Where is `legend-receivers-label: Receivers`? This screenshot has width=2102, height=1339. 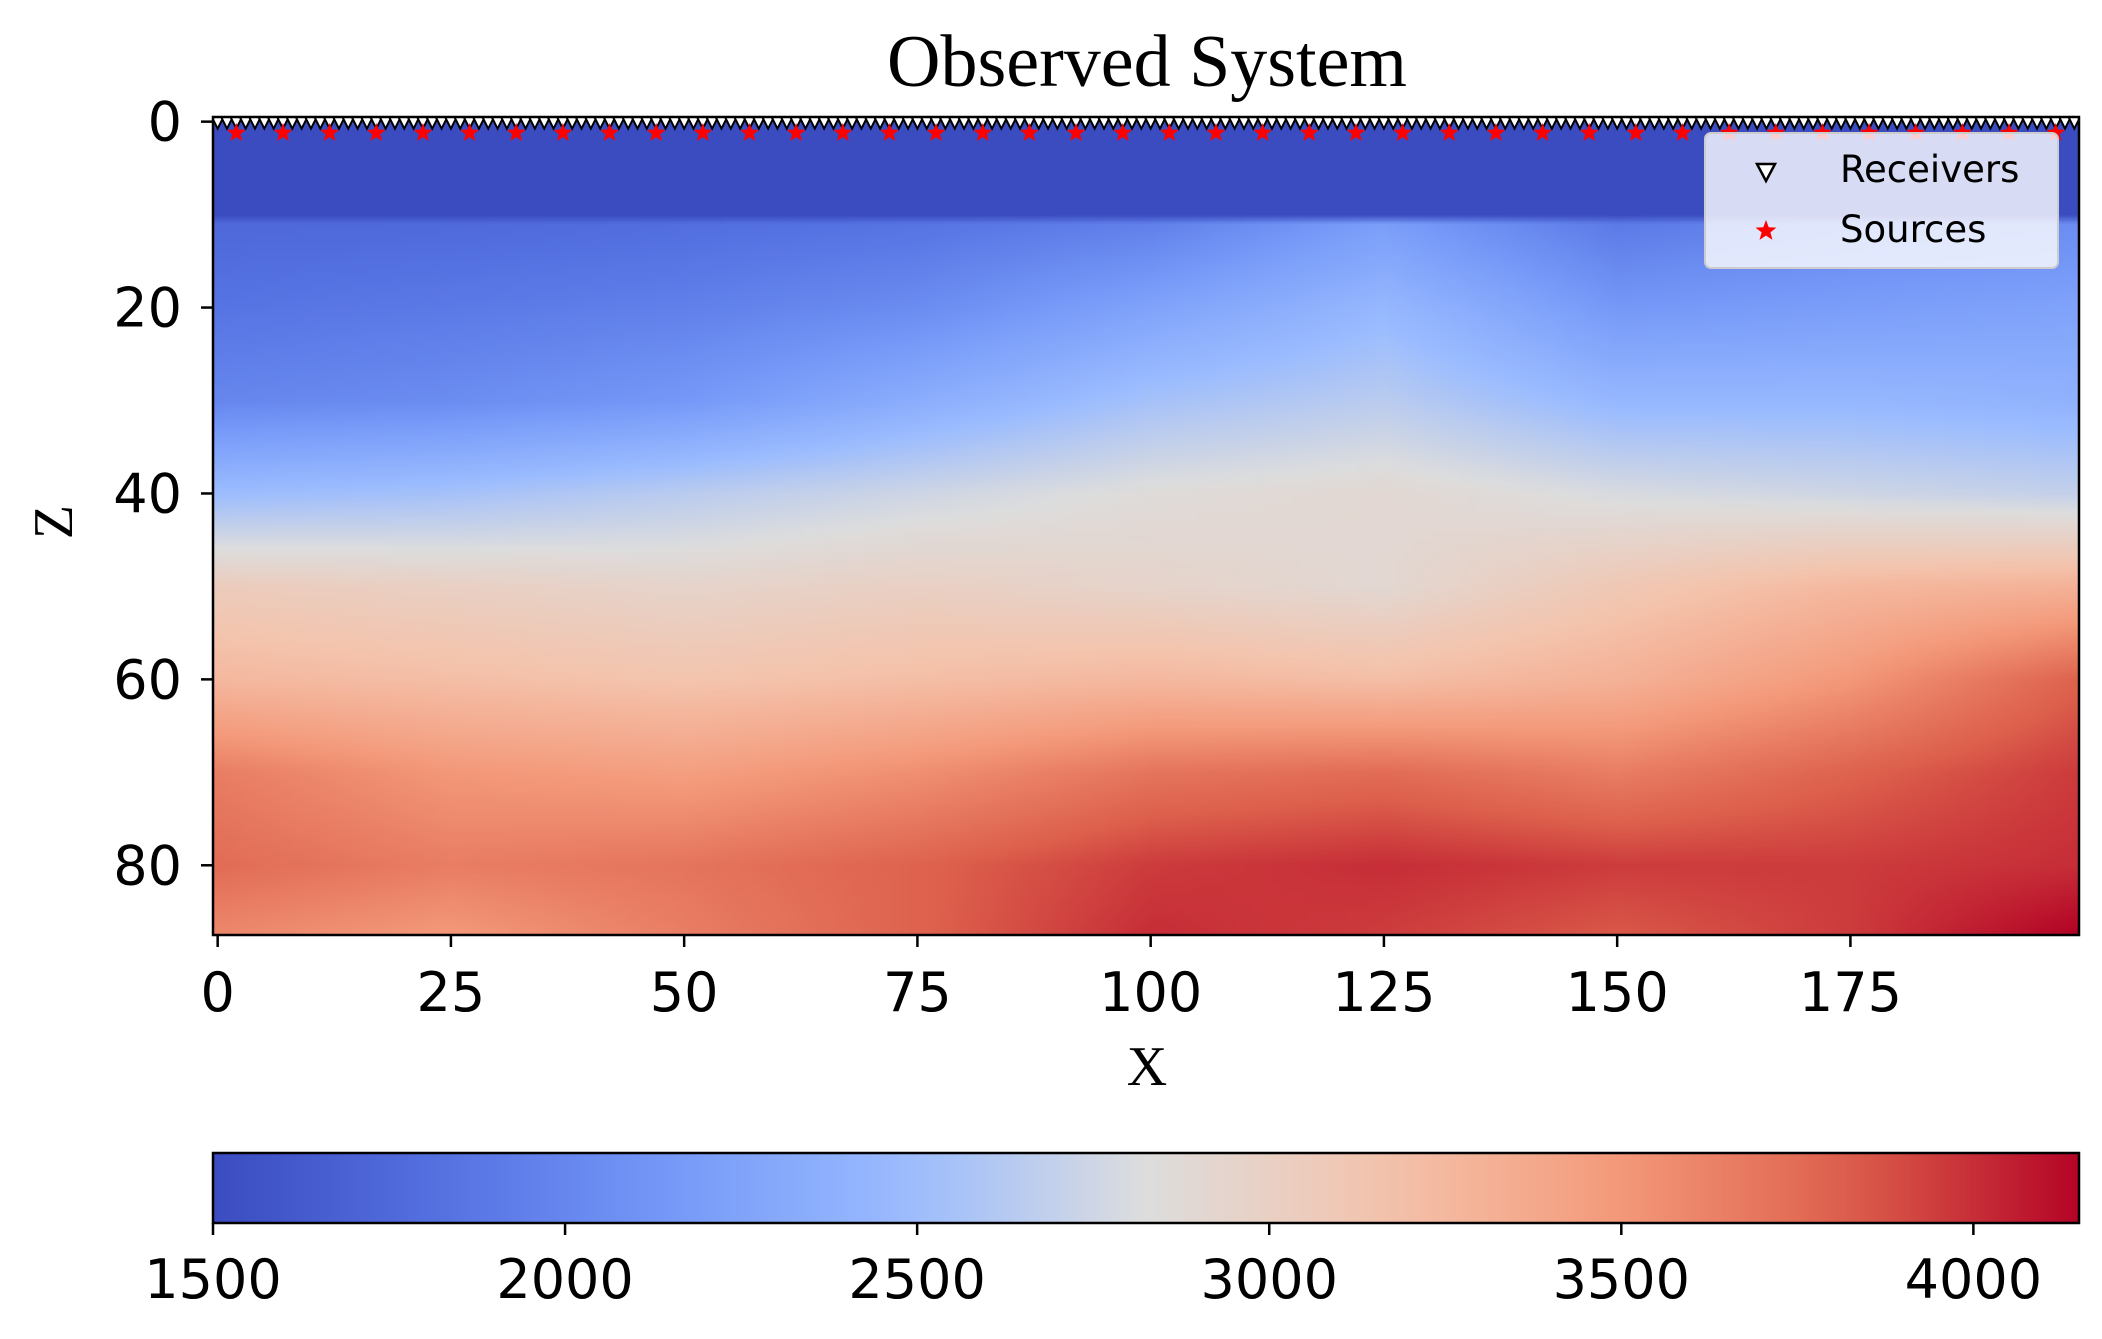
legend-receivers-label: Receivers is located at coordinates (1929, 169).